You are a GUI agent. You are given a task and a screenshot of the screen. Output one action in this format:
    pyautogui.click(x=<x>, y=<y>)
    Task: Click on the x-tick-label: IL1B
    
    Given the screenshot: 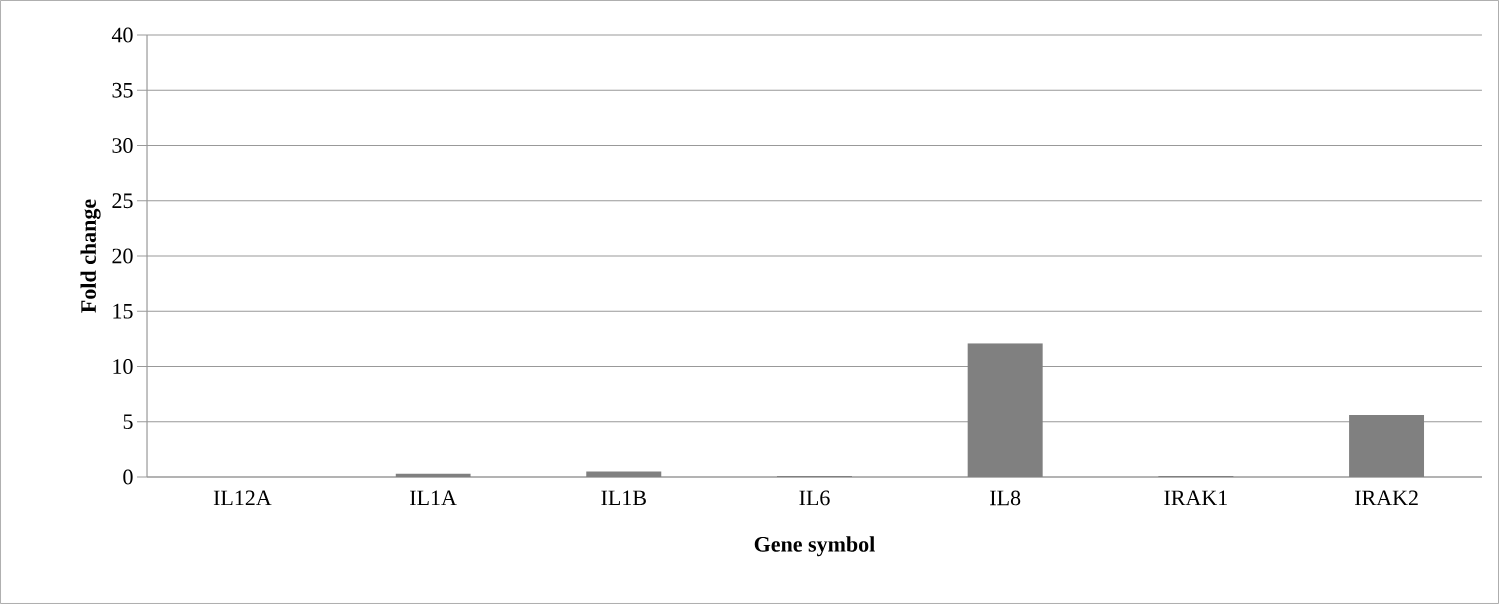 What is the action you would take?
    pyautogui.click(x=623, y=498)
    